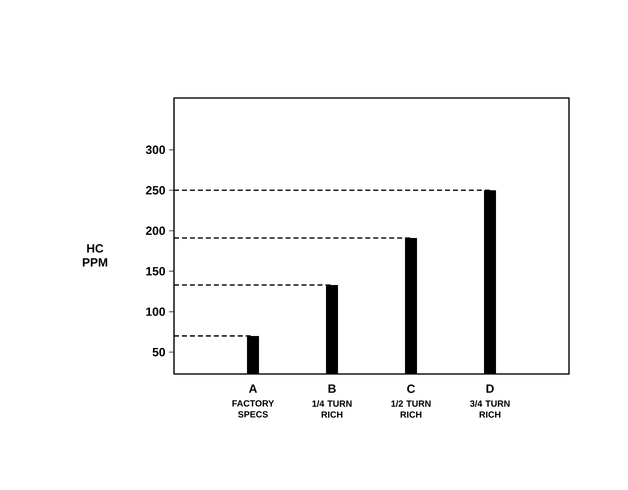 This screenshot has height=490, width=628. What do you see at coordinates (411, 388) in the screenshot?
I see `x-tick-label: C` at bounding box center [411, 388].